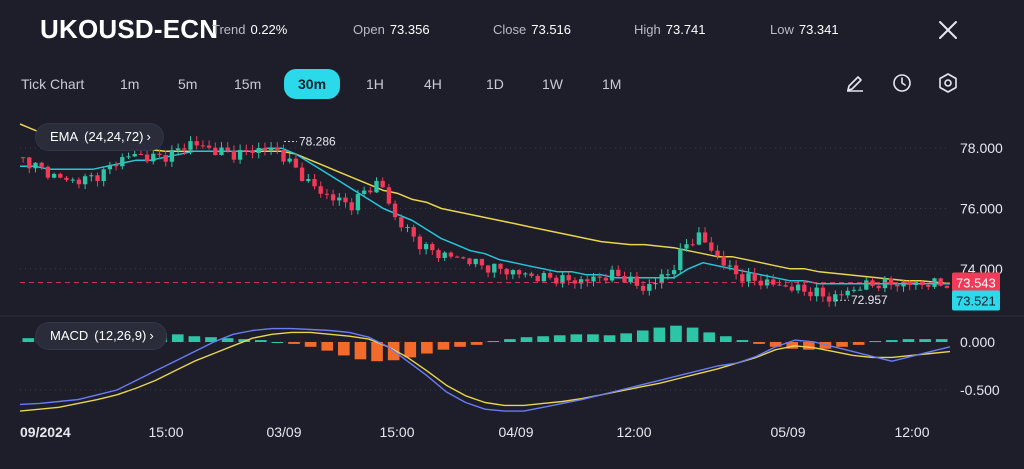 The height and width of the screenshot is (469, 1024). Describe the element at coordinates (53, 84) in the screenshot. I see `tab-tick-chart: Tick Chart` at that location.